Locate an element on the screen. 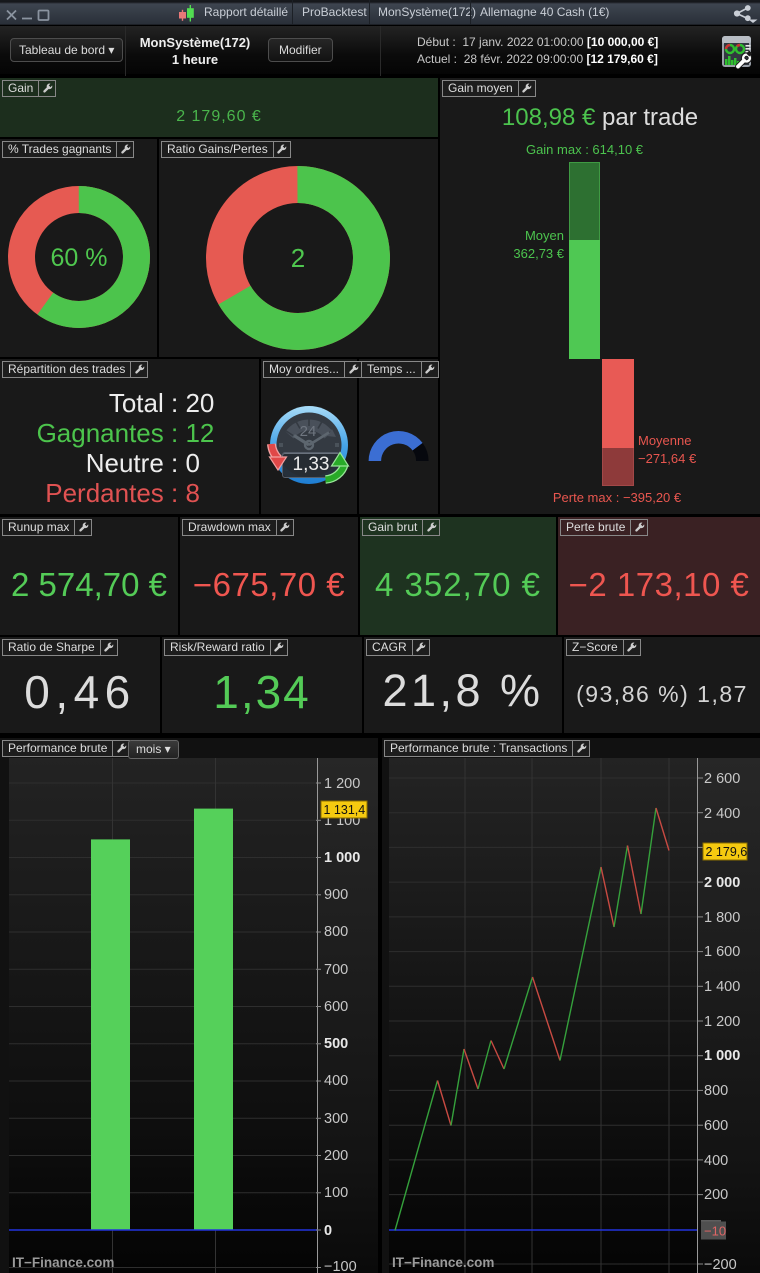  svg-text: 60 % is located at coordinates (79, 258).